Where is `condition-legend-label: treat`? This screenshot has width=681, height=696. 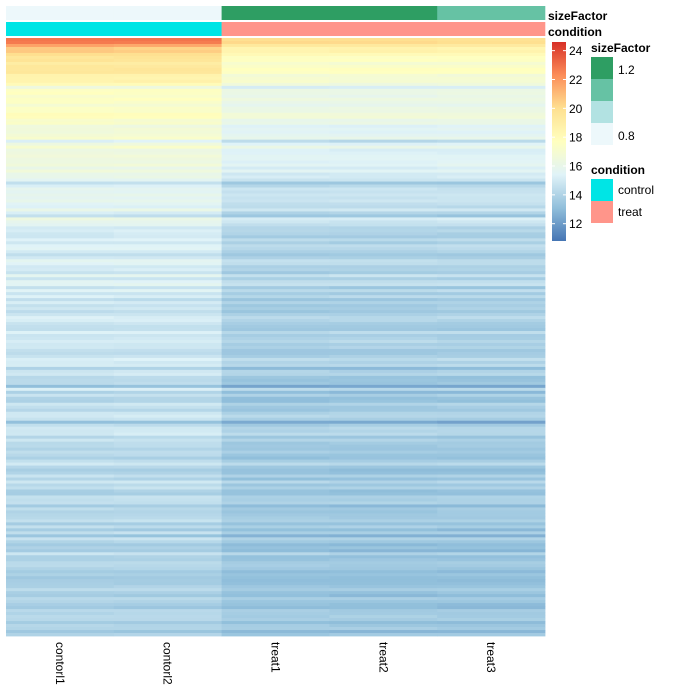
condition-legend-label: treat is located at coordinates (630, 212).